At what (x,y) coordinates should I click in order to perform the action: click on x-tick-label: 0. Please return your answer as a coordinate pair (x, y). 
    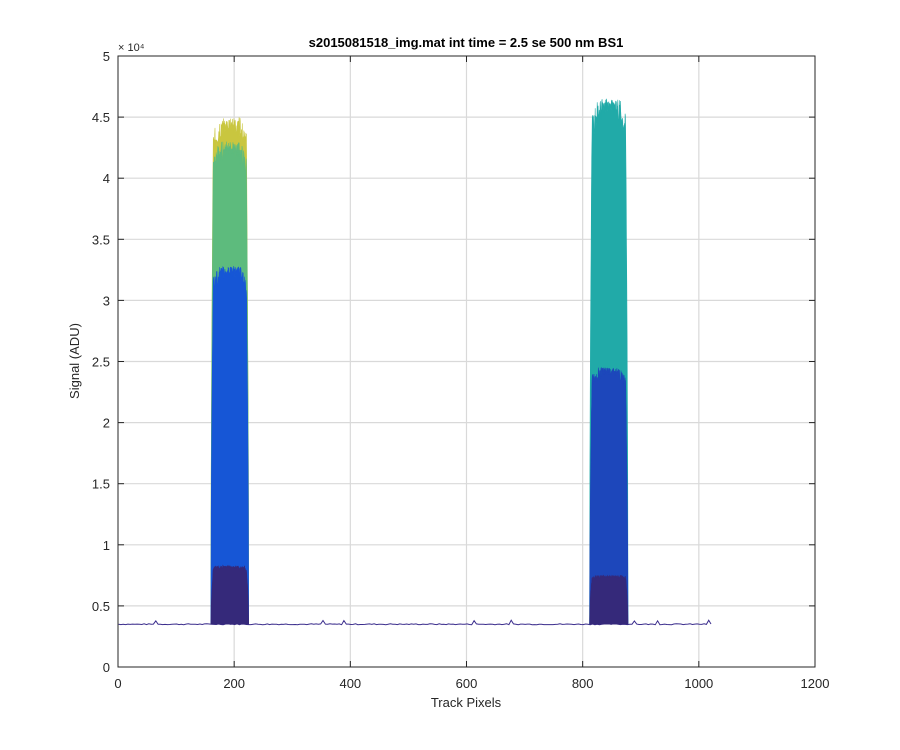
    Looking at the image, I should click on (117, 683).